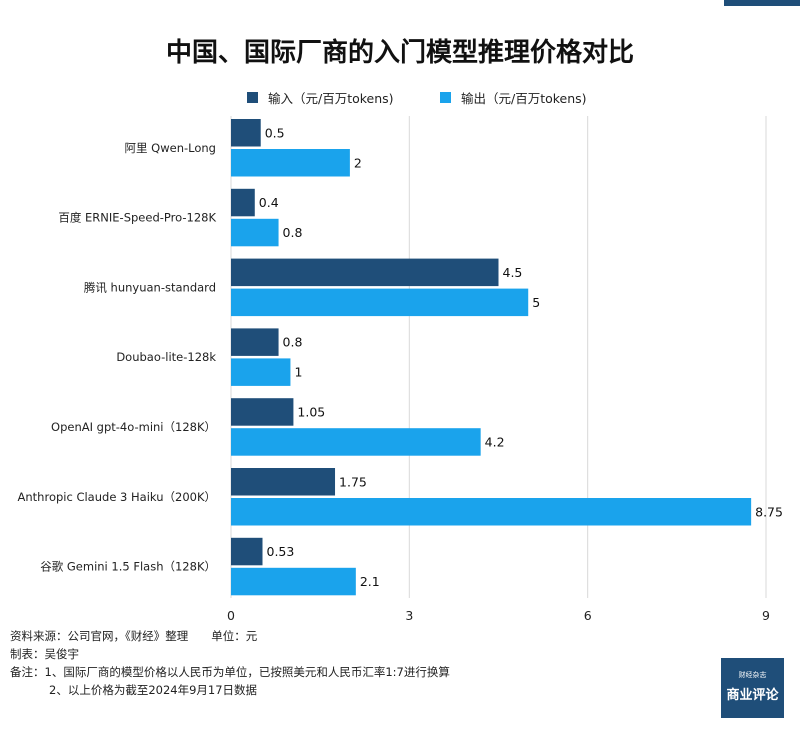 Image resolution: width=800 pixels, height=740 pixels. What do you see at coordinates (536, 302) in the screenshot?
I see `value-label-series2-2: 5` at bounding box center [536, 302].